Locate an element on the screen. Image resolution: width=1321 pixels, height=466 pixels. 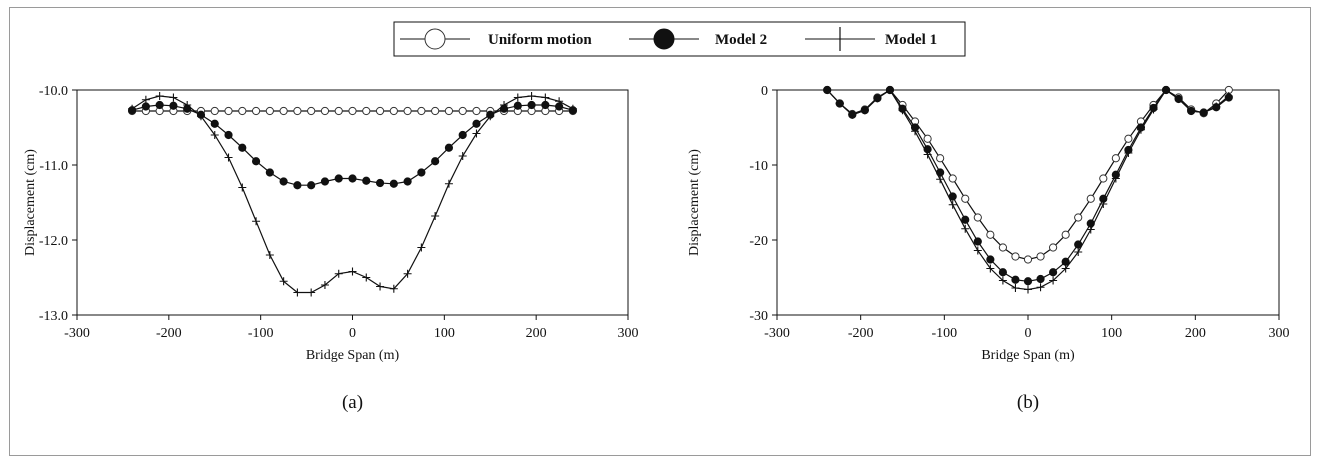
legend-marker-uniform-motion-icon is located at coordinates (435, 39).